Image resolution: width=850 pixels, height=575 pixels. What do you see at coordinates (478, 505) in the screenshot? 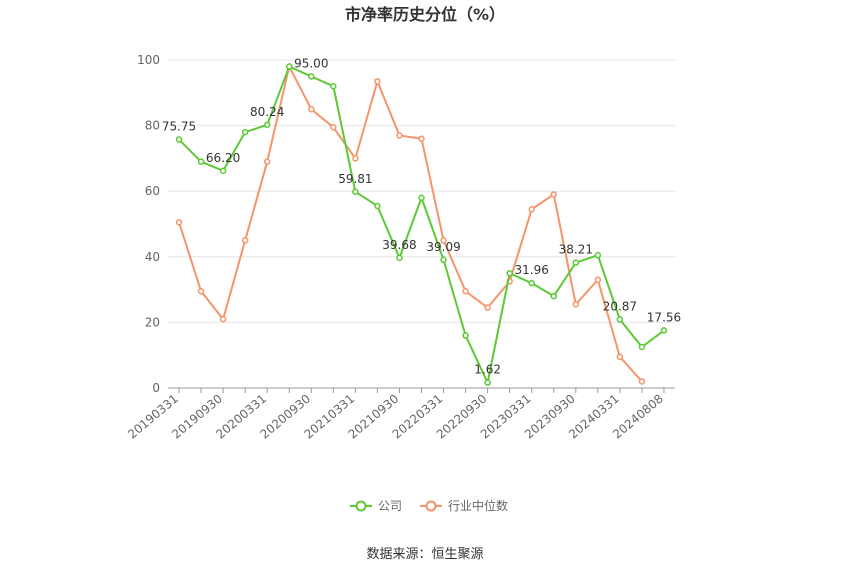
I see `legend-label: 行业中位数` at bounding box center [478, 505].